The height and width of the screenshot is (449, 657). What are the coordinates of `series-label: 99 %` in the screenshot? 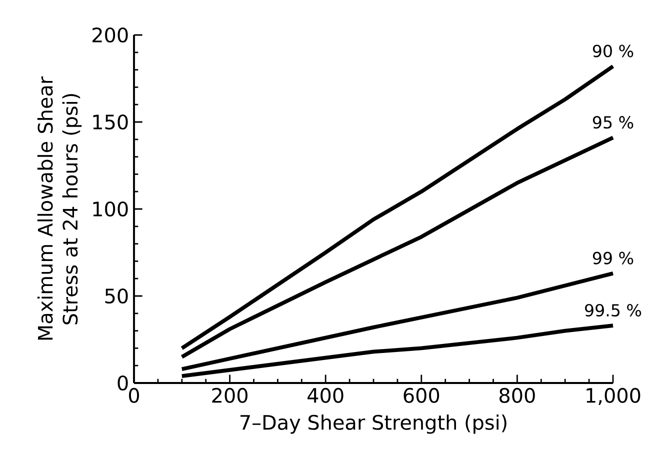 It's located at (613, 258).